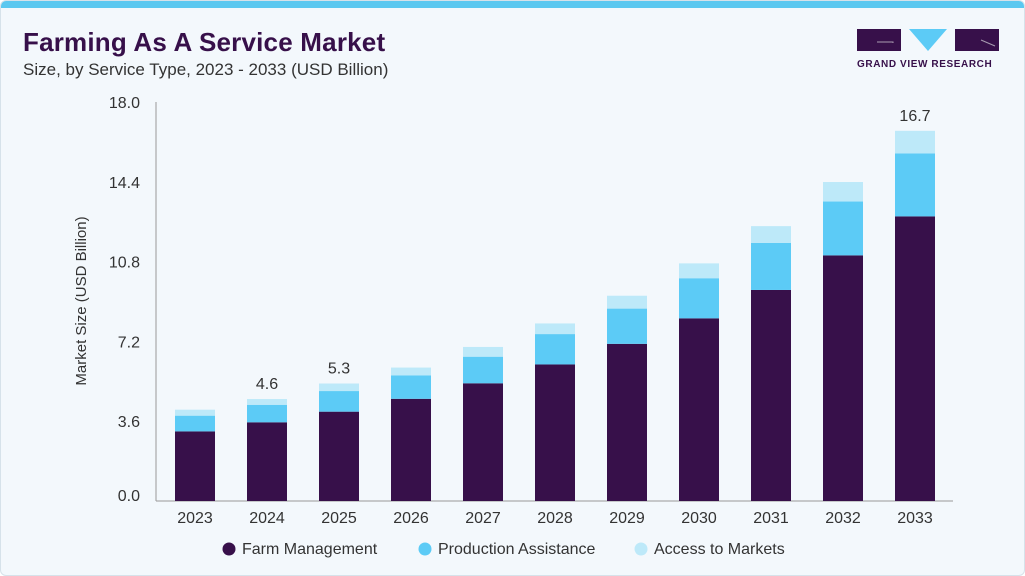  I want to click on x-tick-label: 2028, so click(555, 518).